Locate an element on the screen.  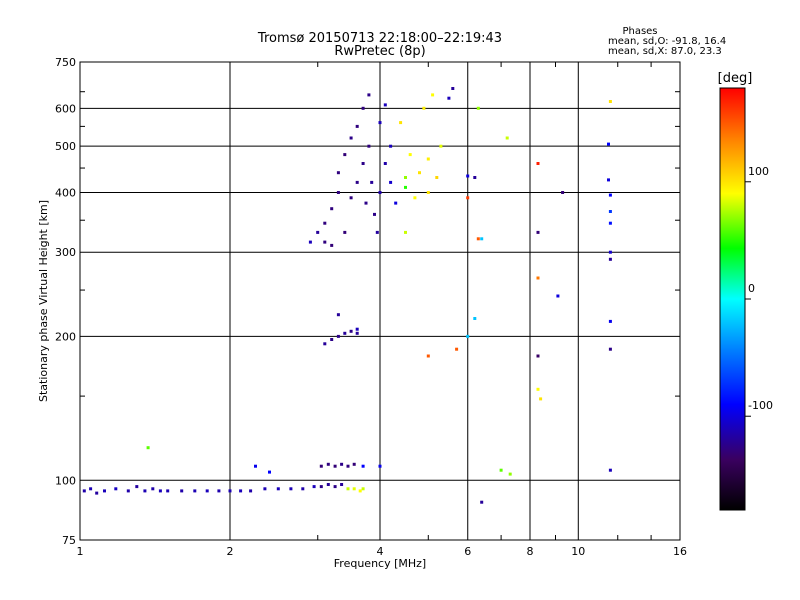
colorbar-label: [deg] is located at coordinates (735, 78).